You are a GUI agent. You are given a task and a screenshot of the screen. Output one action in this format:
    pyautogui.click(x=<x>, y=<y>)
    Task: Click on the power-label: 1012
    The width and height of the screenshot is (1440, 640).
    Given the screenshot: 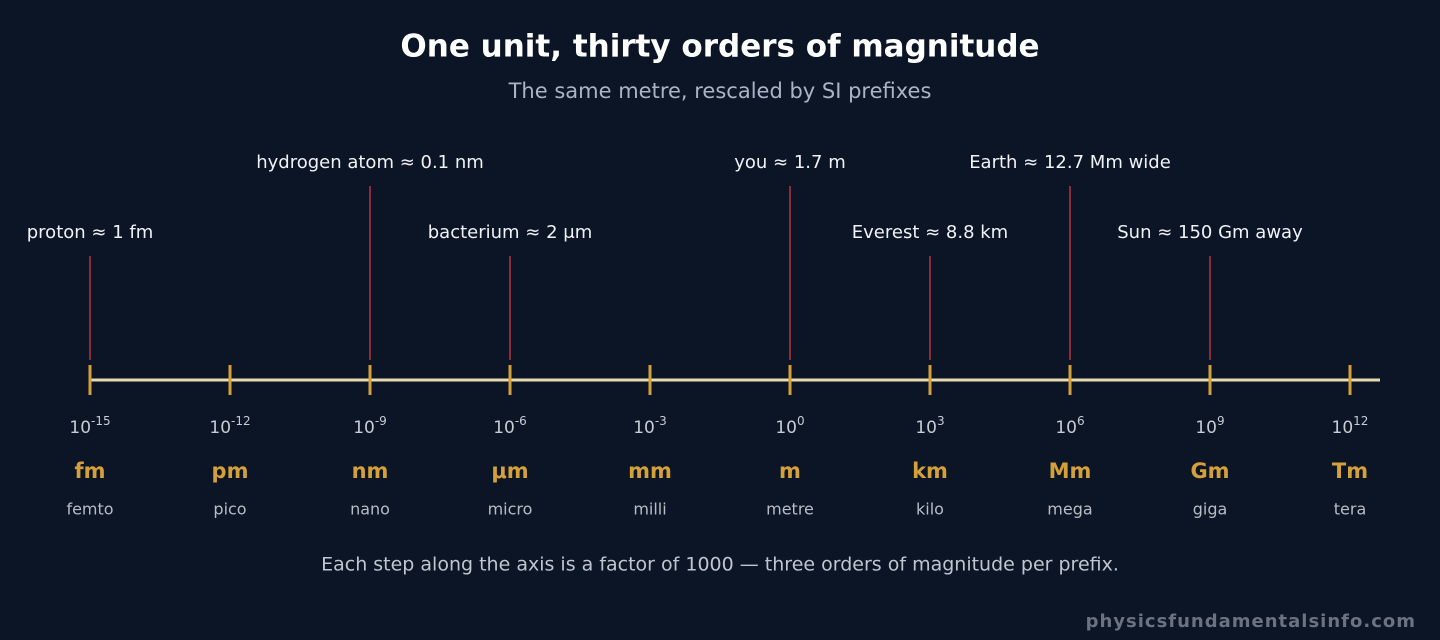 What is the action you would take?
    pyautogui.click(x=1350, y=426)
    